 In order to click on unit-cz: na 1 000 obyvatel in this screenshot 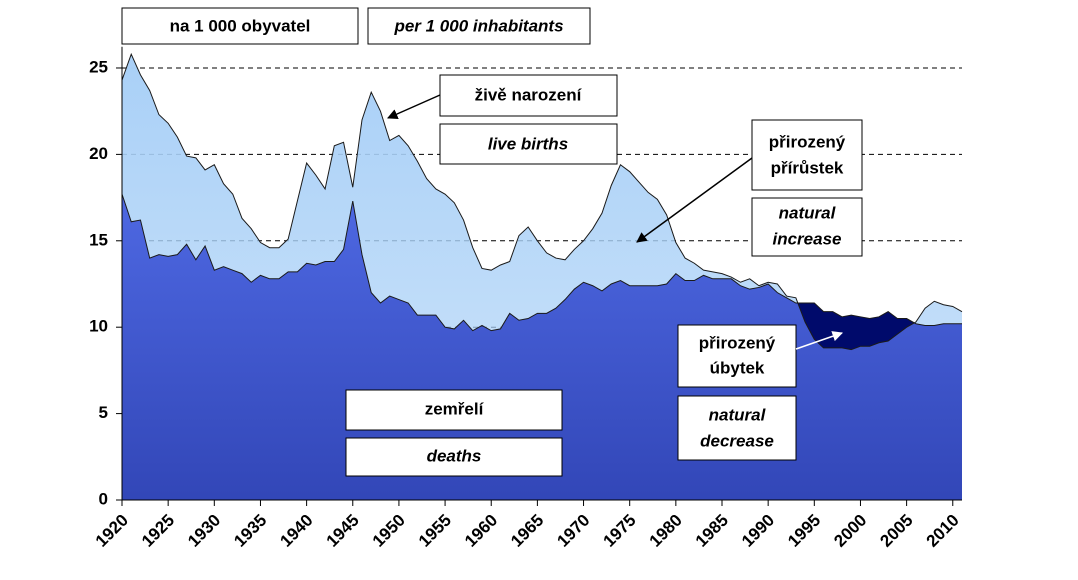, I will do `click(240, 25)`.